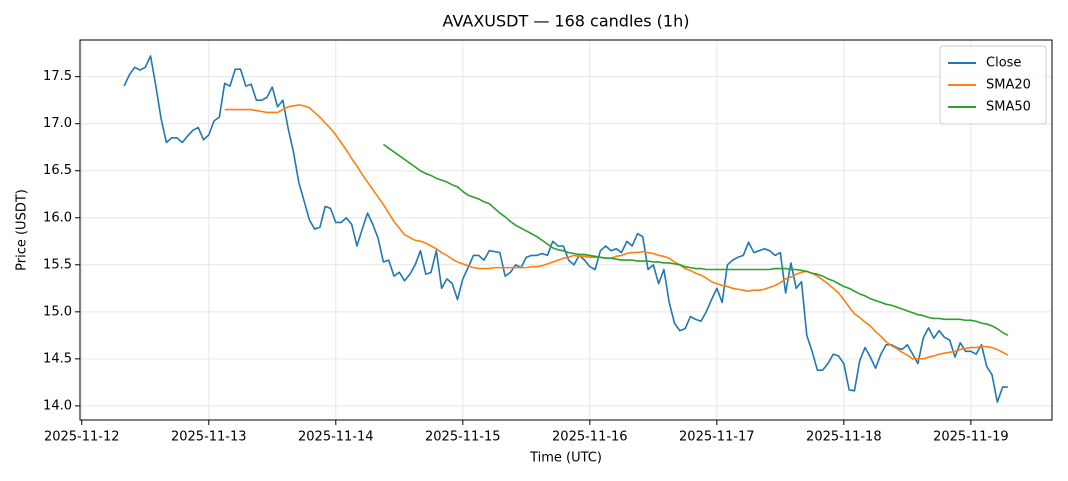 This screenshot has height=481, width=1068. I want to click on legend: Close SMA20 SMA50, so click(993, 85).